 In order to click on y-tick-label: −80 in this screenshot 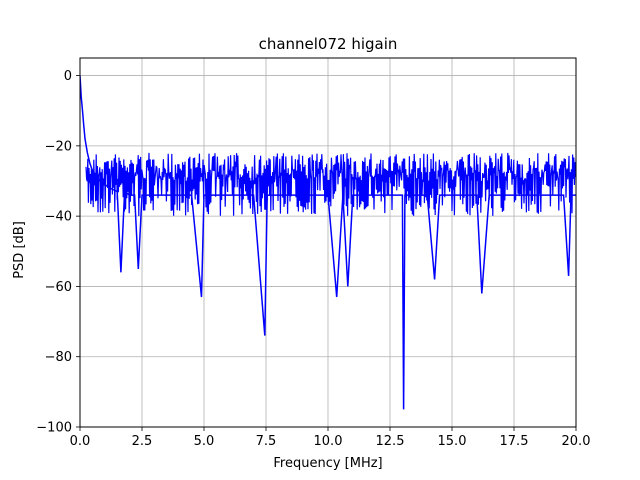, I will do `click(58, 357)`.